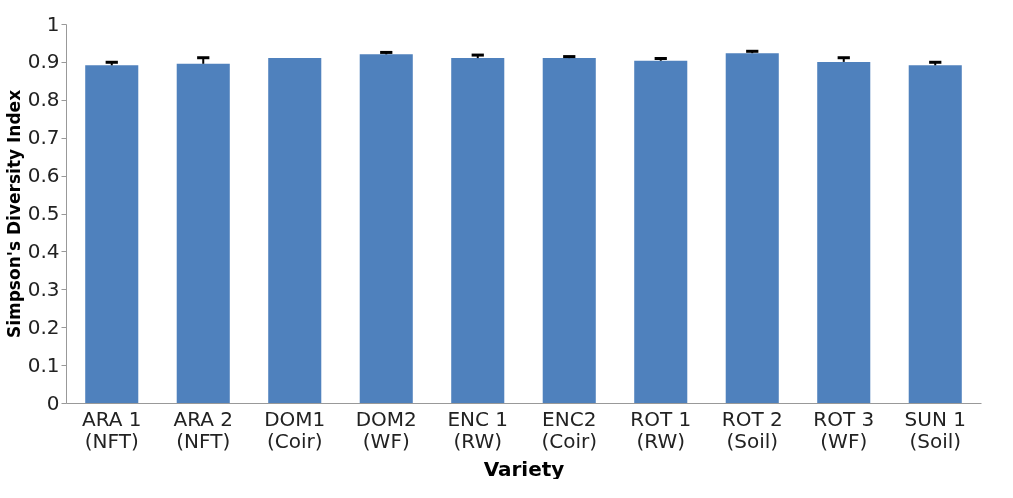 The width and height of the screenshot is (1013, 498). Describe the element at coordinates (53, 23) in the screenshot. I see `y-tick-label: 1` at that location.